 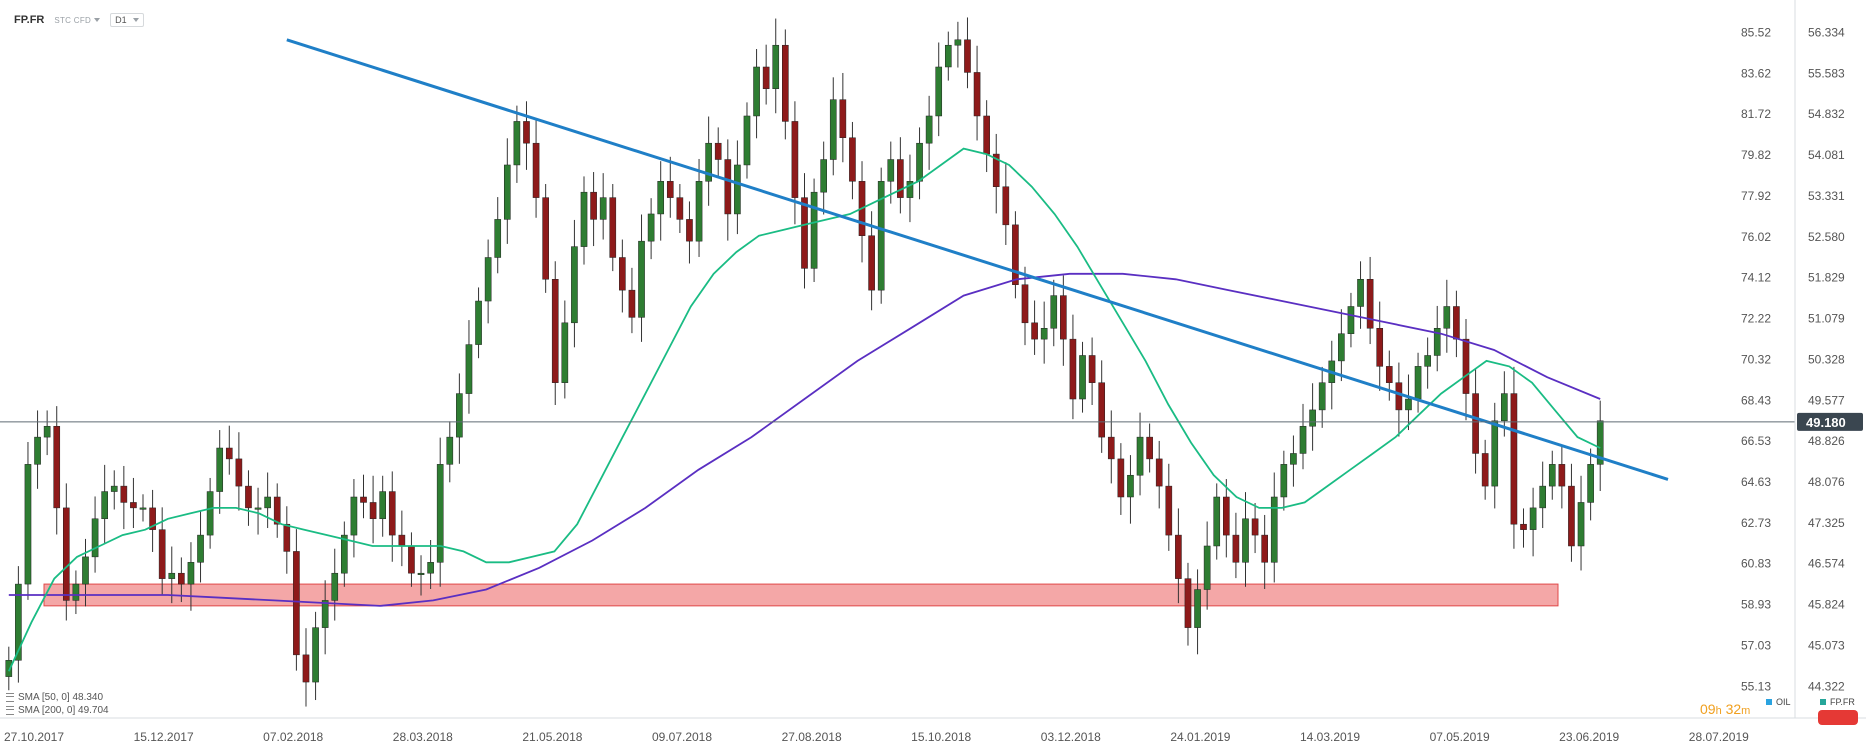 I want to click on y-tick-label-oil: 58.93, so click(x=1756, y=605).